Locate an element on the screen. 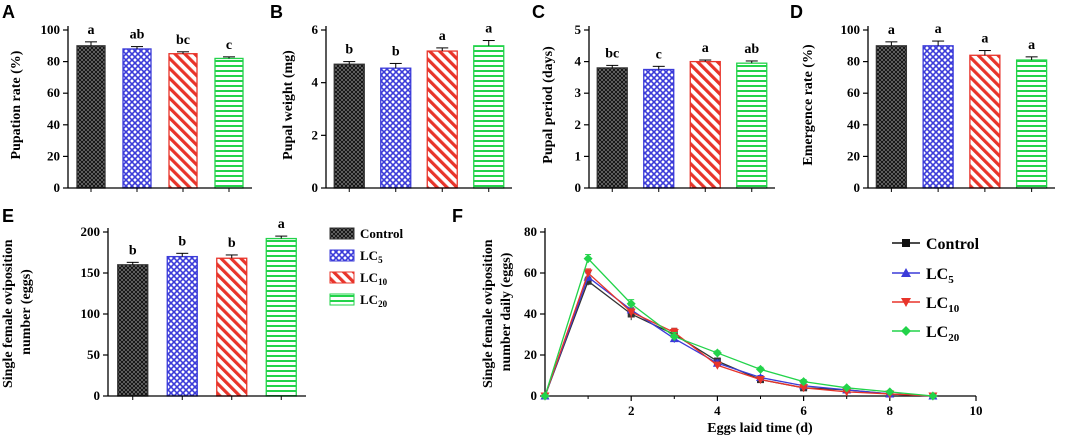 The height and width of the screenshot is (438, 1065). panel-b-bar-chart: b b a a 0 2 4 6 is located at coordinates (412, 108).